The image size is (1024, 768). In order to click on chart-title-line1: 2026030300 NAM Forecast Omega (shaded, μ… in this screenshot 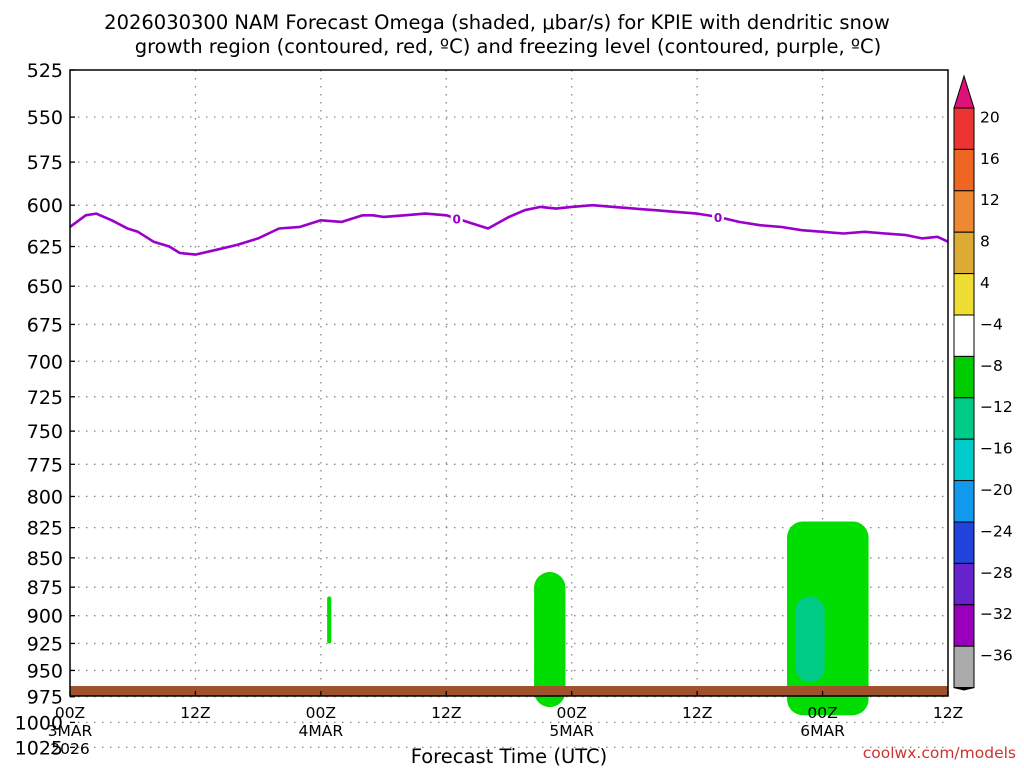, I will do `click(497, 22)`.